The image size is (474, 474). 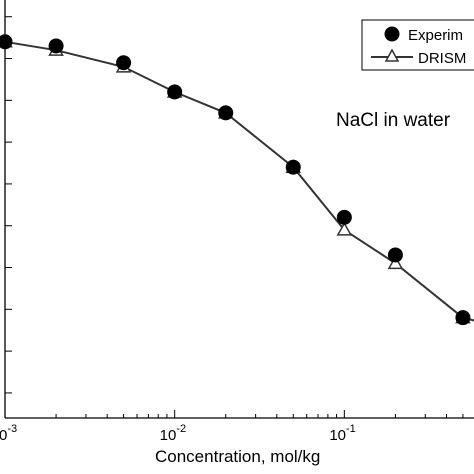 What do you see at coordinates (181, 429) in the screenshot?
I see `x-tick-label-exponent: -2` at bounding box center [181, 429].